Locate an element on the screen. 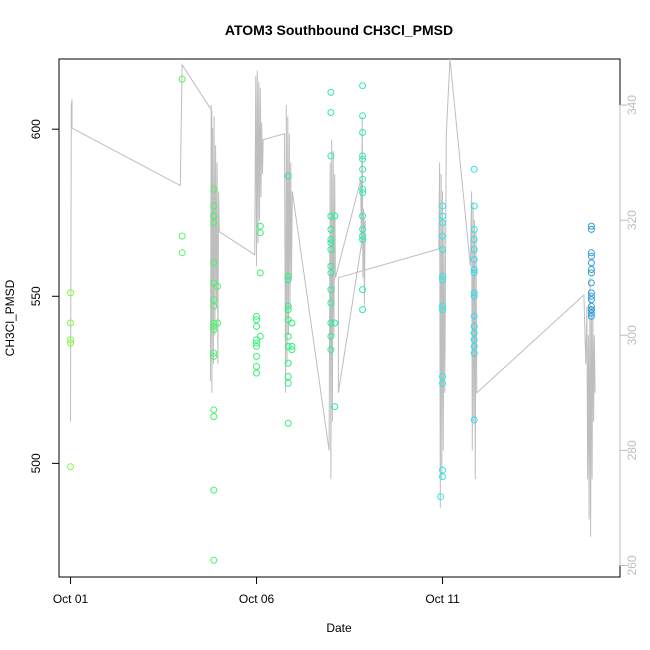 This screenshot has height=650, width=650. y-tick-label-right: 260 is located at coordinates (632, 565).